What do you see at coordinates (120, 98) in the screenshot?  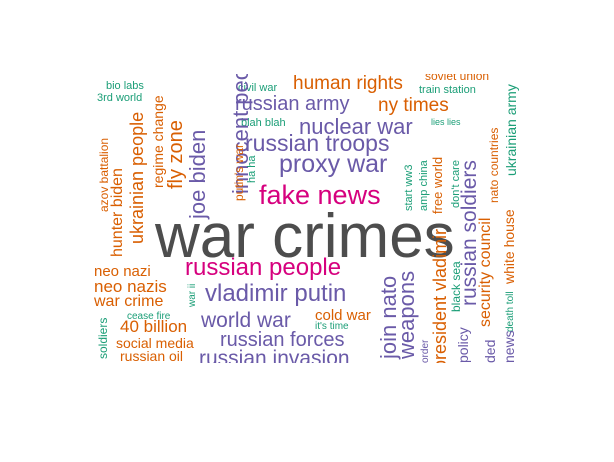 I see `cloud-word: 3rd world` at bounding box center [120, 98].